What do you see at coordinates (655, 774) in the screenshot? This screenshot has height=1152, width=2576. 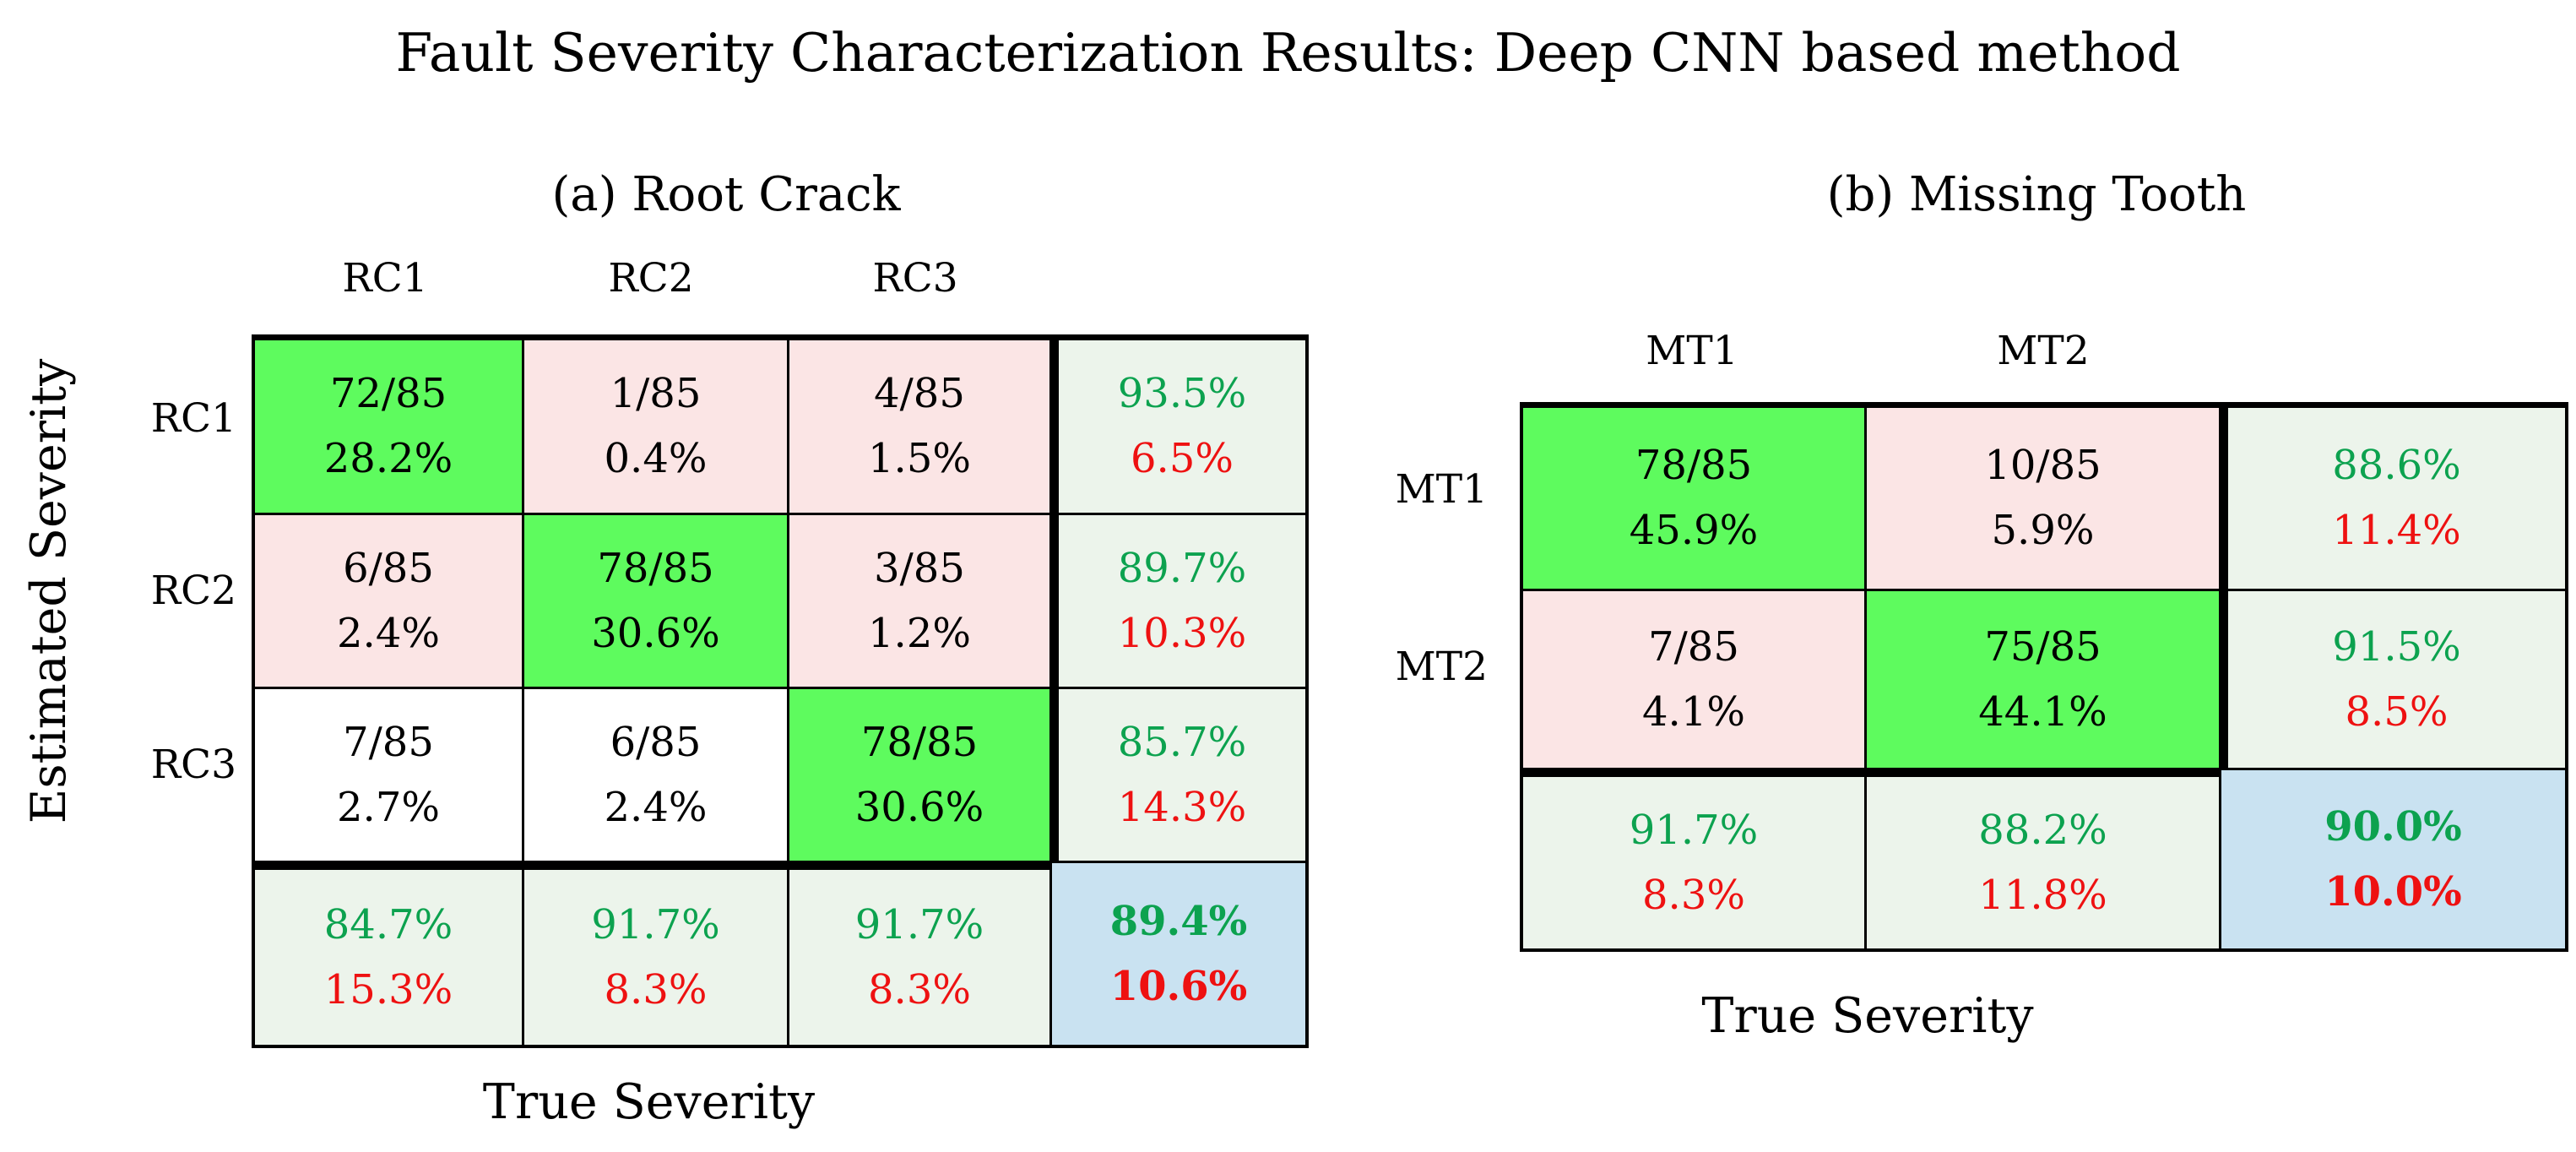 I see `cell-a-r2c1: 6/85 2.4%` at bounding box center [655, 774].